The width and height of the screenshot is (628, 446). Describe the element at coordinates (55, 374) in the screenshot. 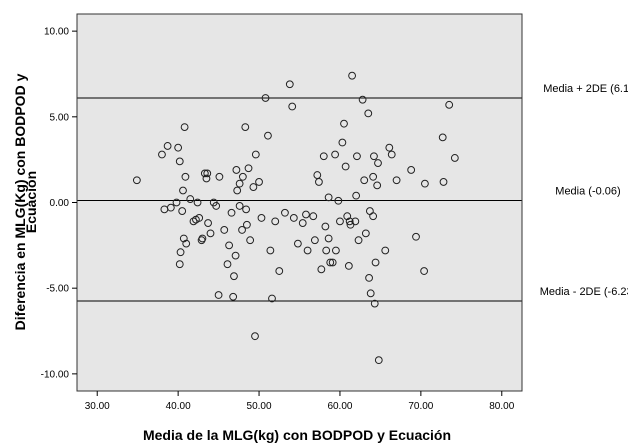

I see `y-tick-label: -10.00` at that location.